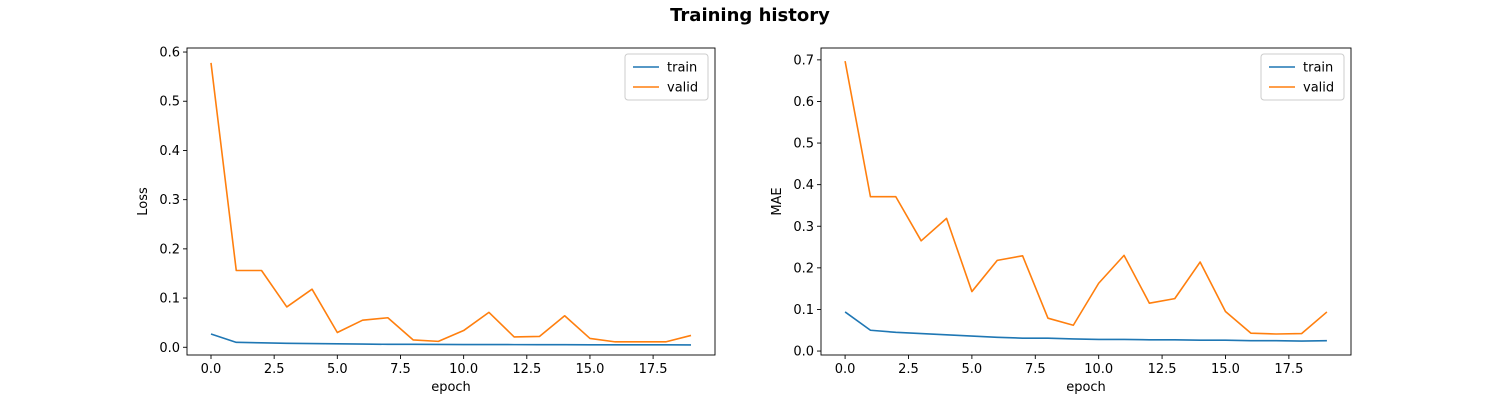  What do you see at coordinates (274, 369) in the screenshot?
I see `chart1-xtick-label: 2.5` at bounding box center [274, 369].